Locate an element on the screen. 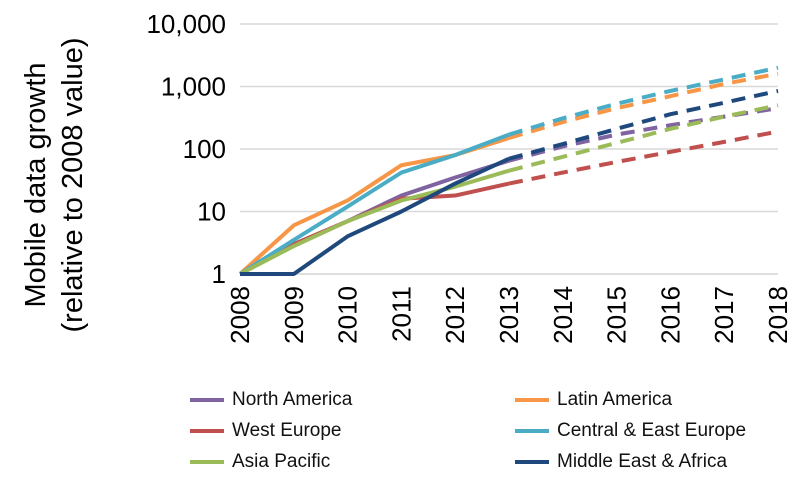  x-tick-label: 2015 is located at coordinates (617, 315).